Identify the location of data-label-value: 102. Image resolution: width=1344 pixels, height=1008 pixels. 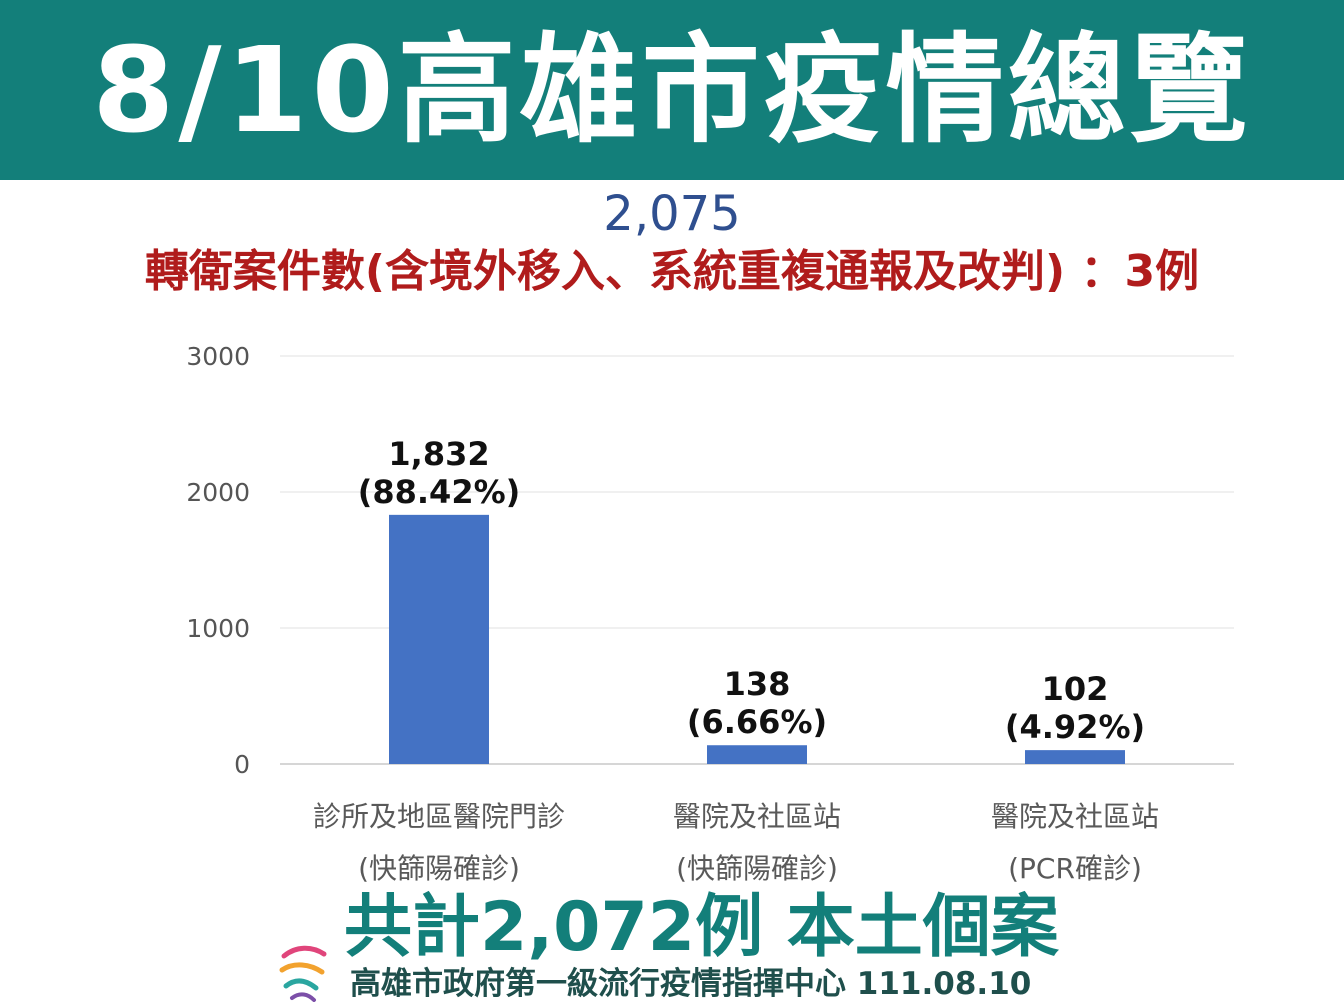
(1075, 689).